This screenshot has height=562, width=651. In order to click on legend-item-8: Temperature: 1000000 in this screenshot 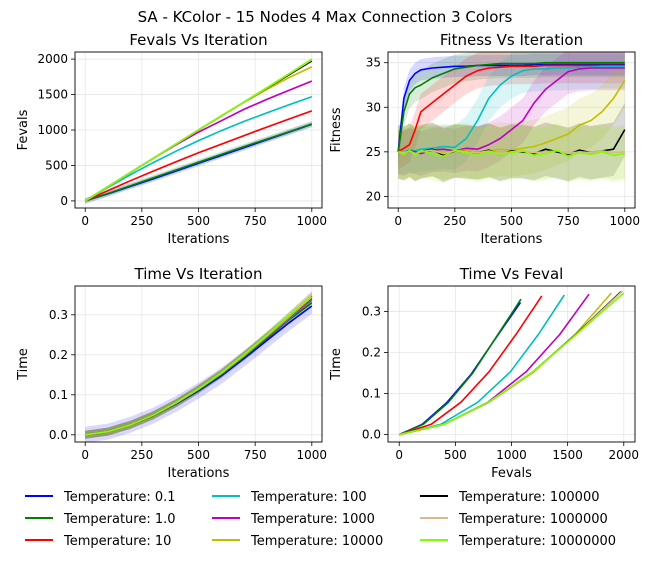, I will do `click(514, 519)`.